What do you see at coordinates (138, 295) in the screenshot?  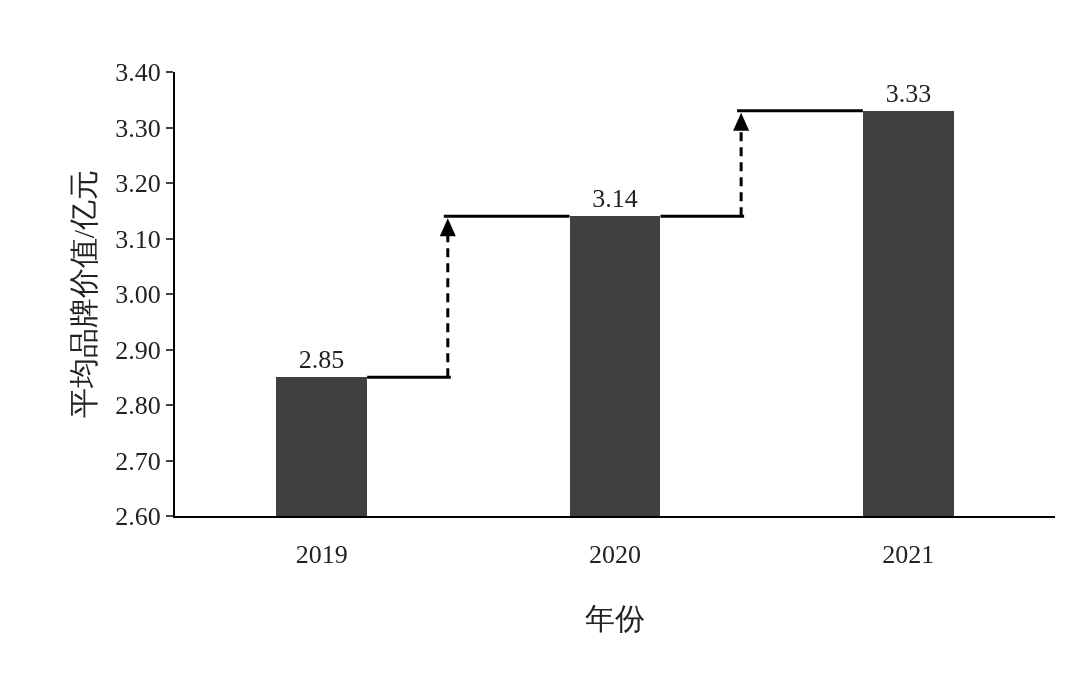 I see `y-tick-label: 3.00` at bounding box center [138, 295].